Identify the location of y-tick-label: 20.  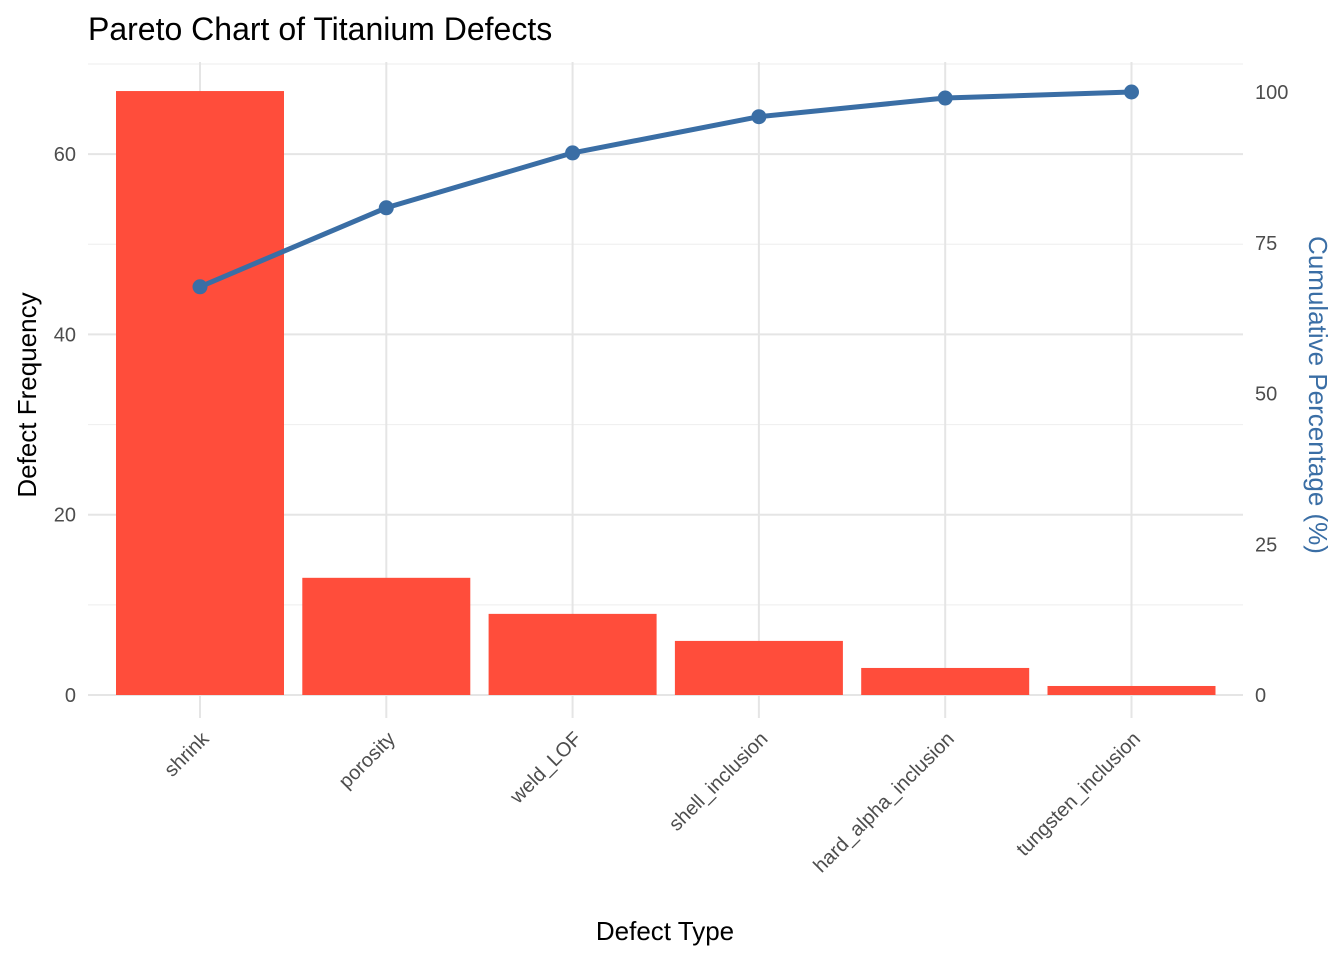
(65, 516).